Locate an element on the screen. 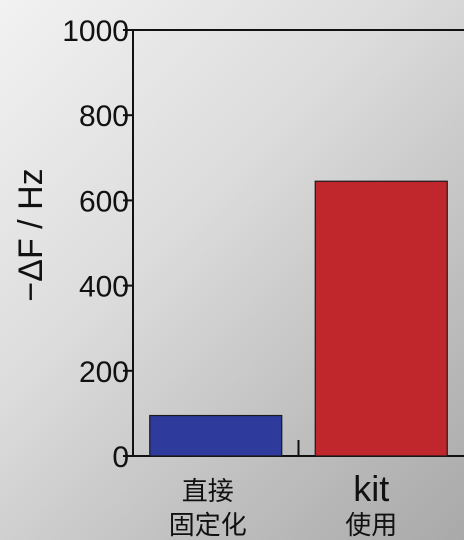 Image resolution: width=464 pixels, height=540 pixels. y-axis-label: −ΔF / Hz is located at coordinates (31, 234).